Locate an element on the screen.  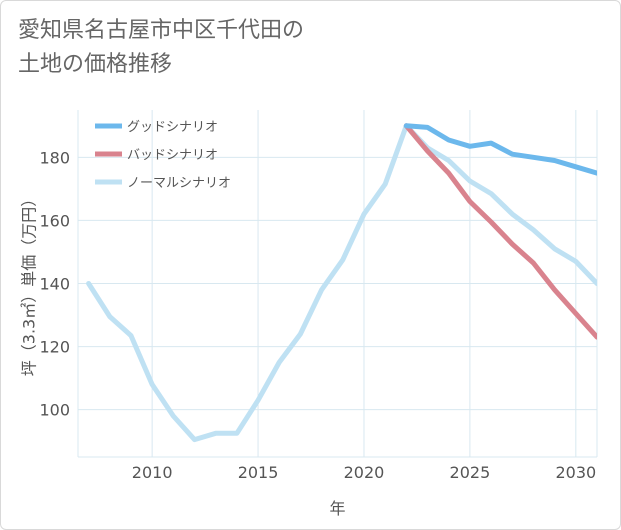
y-tick-label: 120 is located at coordinates (54, 347).